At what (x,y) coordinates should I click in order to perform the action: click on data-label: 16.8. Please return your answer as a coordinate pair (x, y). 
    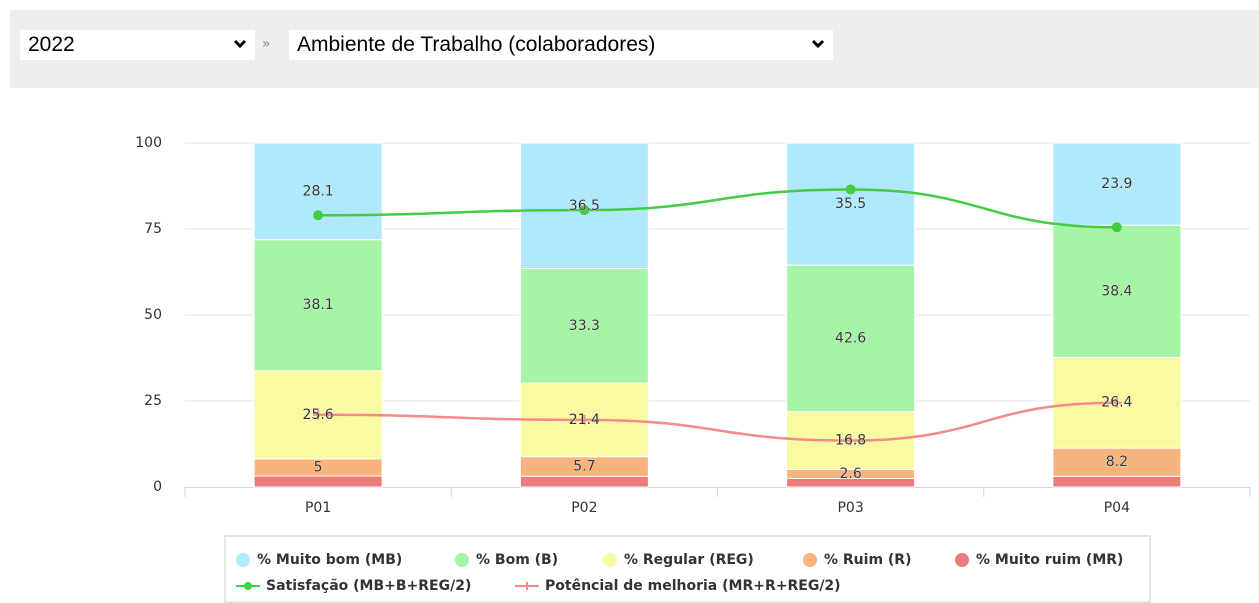
    Looking at the image, I should click on (850, 441).